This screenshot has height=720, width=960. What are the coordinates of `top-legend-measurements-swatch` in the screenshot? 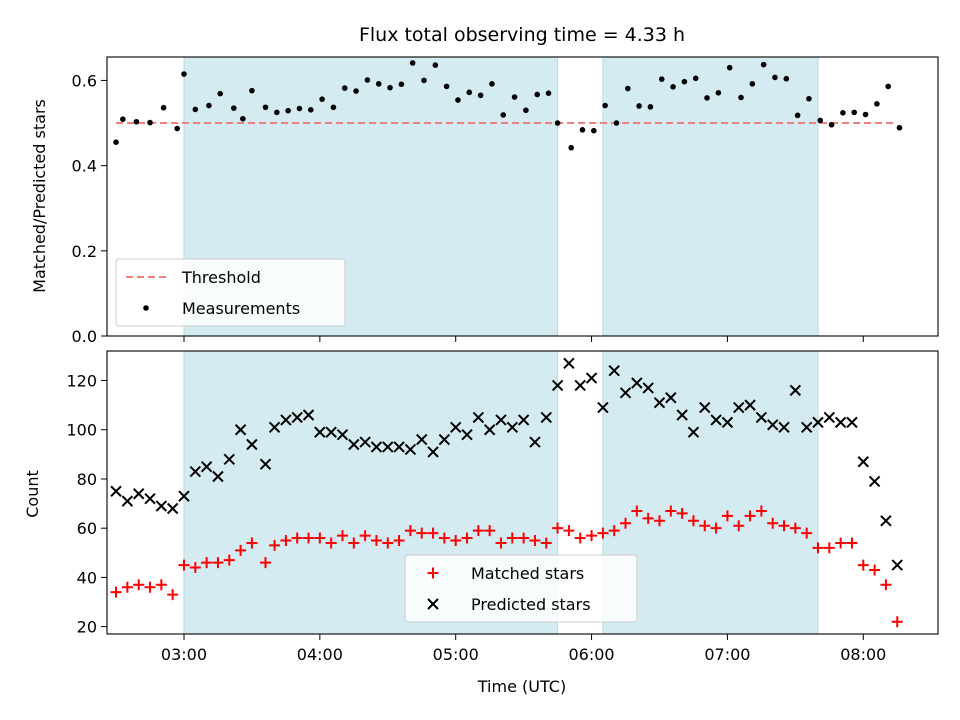 It's located at (146, 308).